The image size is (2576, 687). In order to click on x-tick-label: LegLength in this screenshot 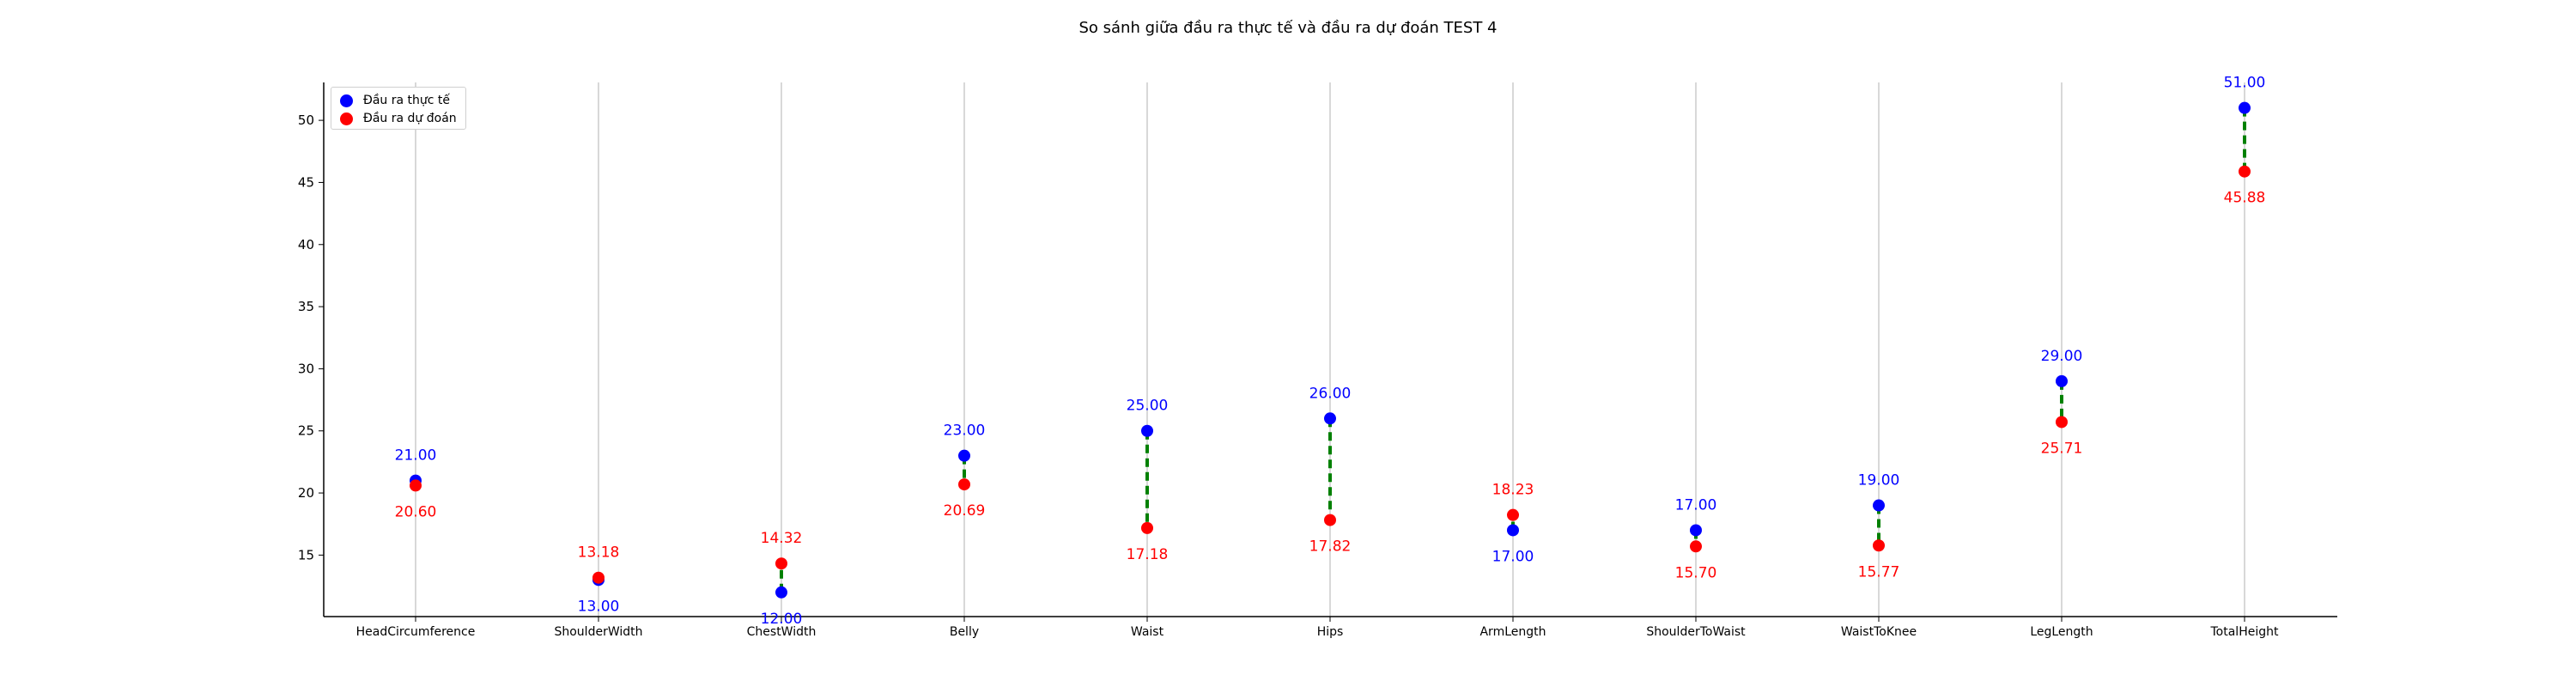, I will do `click(2061, 632)`.